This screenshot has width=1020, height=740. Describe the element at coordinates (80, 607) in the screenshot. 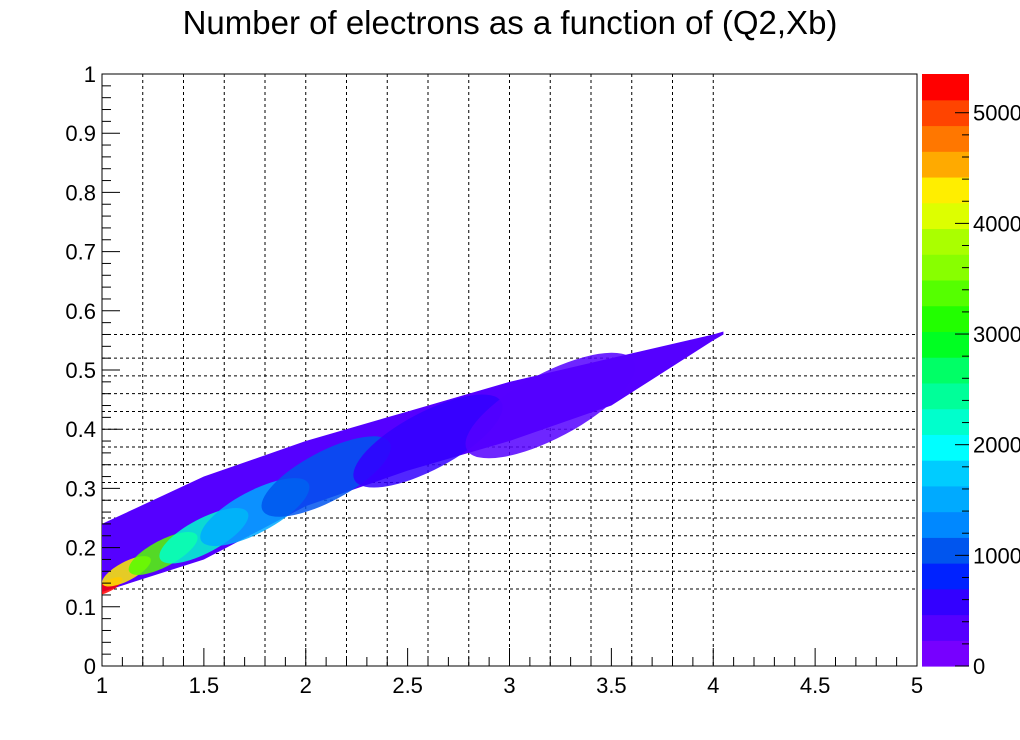

I see `y-tick-label-1: 0.1` at that location.